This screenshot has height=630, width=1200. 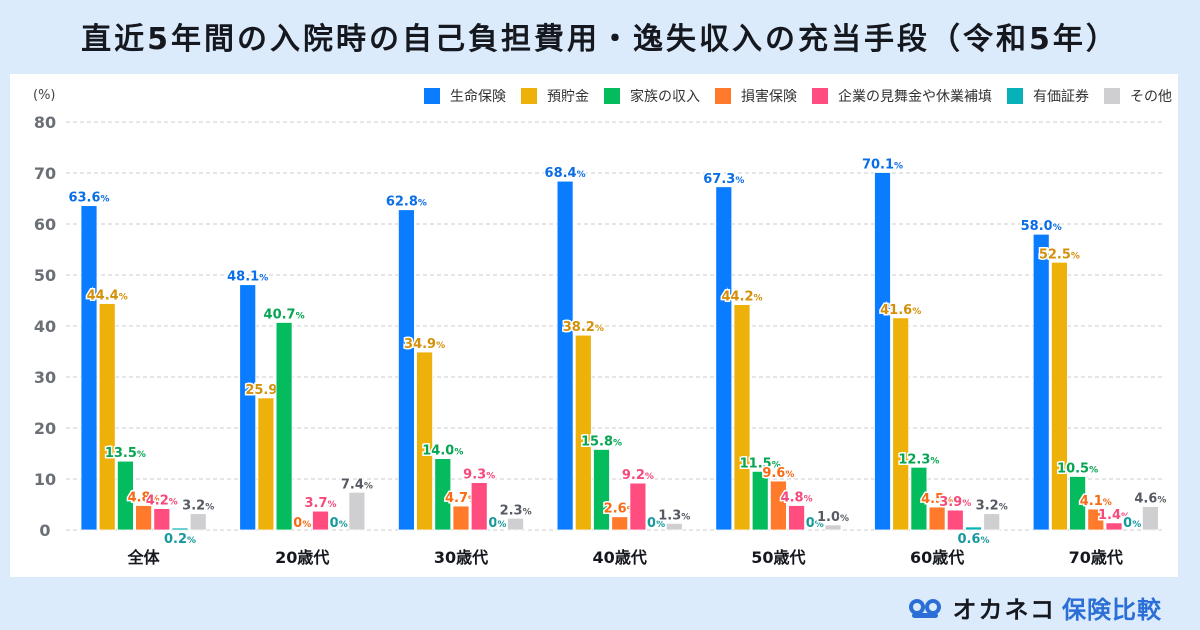 What do you see at coordinates (162, 501) in the screenshot?
I see `data-label: 4.2%` at bounding box center [162, 501].